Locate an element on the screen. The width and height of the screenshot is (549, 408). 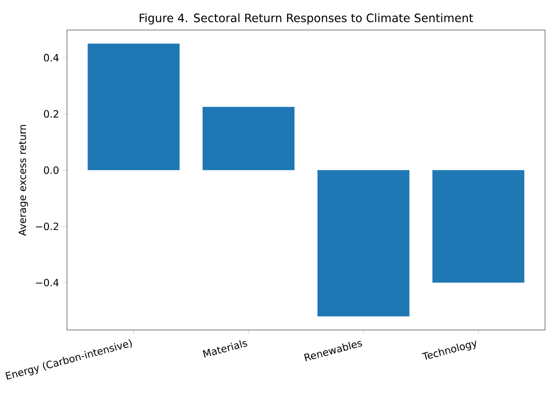
y-tick-label: 0.0 is located at coordinates (51, 170).